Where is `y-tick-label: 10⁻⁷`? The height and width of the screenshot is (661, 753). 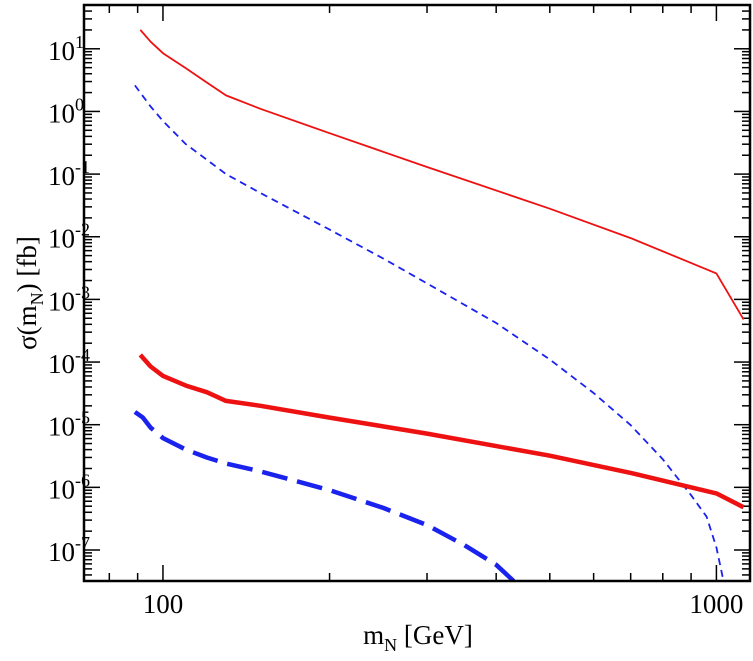 y-tick-label: 10⁻⁷ is located at coordinates (69, 550).